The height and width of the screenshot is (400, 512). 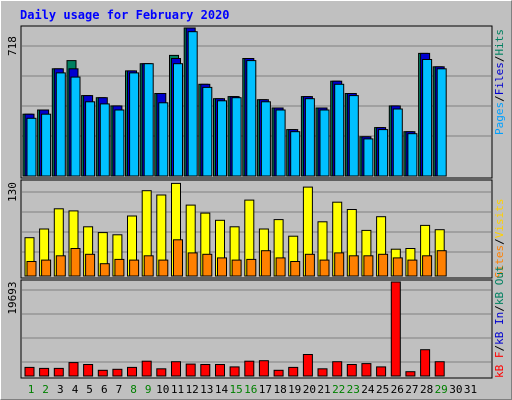 What do you see at coordinates (148, 389) in the screenshot?
I see `x-tick-label-9: 9` at bounding box center [148, 389].